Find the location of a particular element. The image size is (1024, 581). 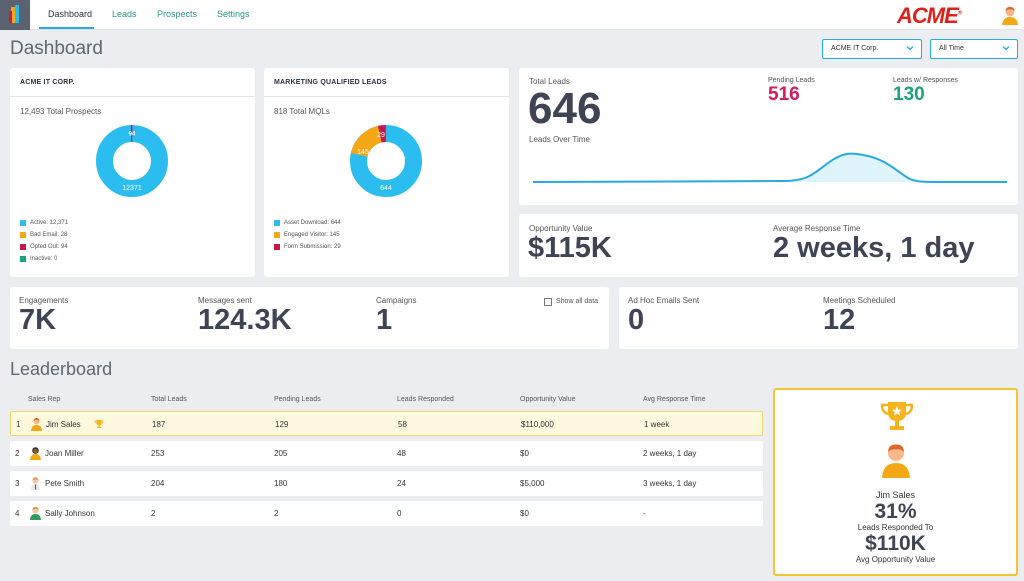

row-rank: 4 is located at coordinates (17, 513).